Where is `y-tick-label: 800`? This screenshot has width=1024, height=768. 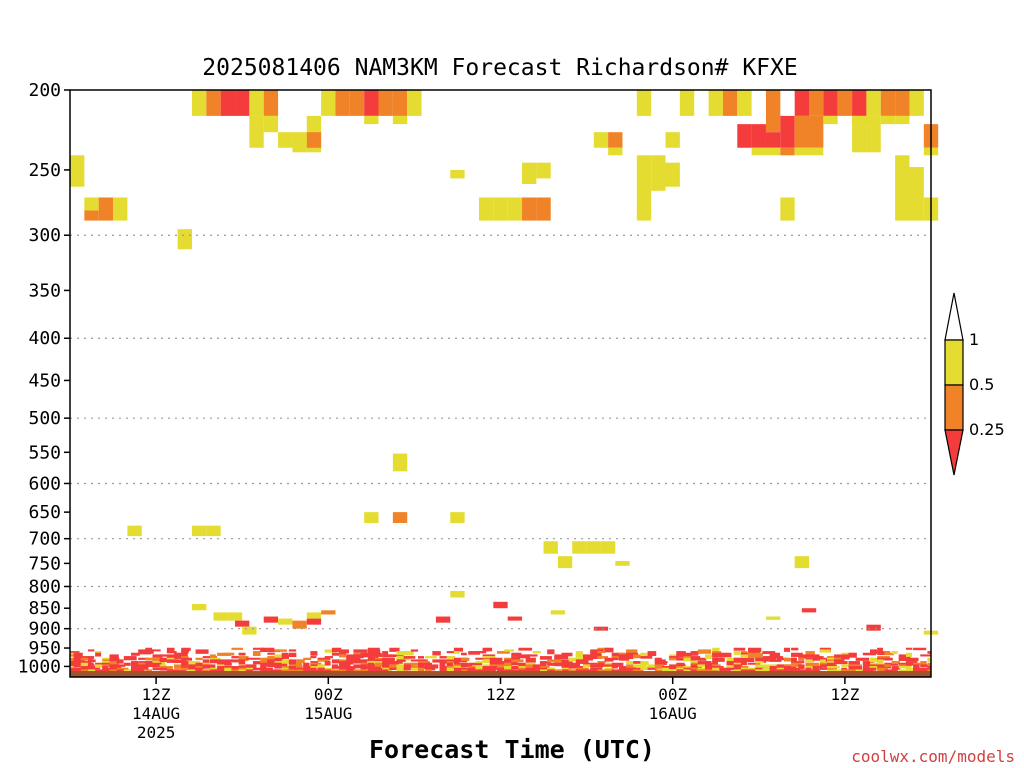 y-tick-label: 800 is located at coordinates (44, 586).